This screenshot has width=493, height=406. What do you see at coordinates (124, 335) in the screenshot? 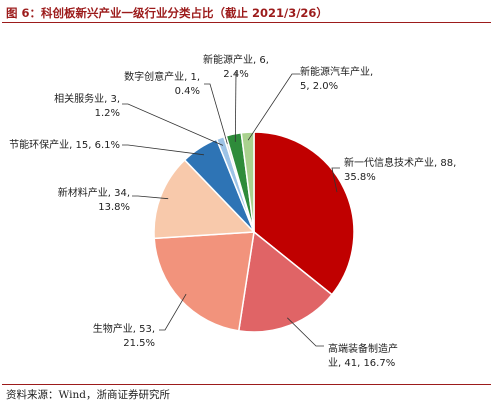
I see `slice-label: 生物产业, 53, 21.5%` at bounding box center [124, 335].